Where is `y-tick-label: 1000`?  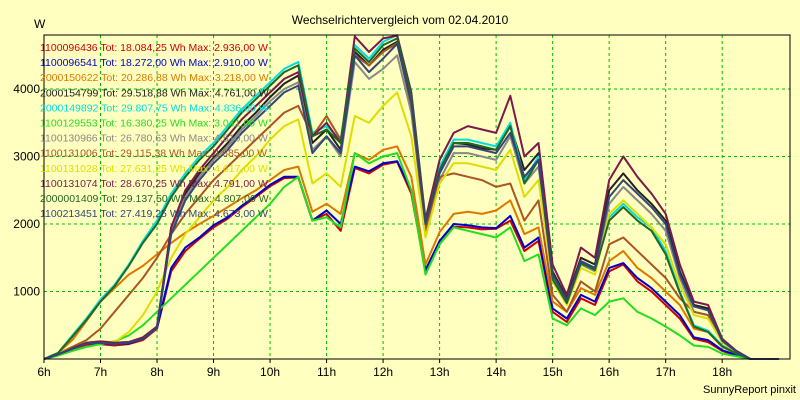 y-tick-label: 1000 is located at coordinates (26, 292).